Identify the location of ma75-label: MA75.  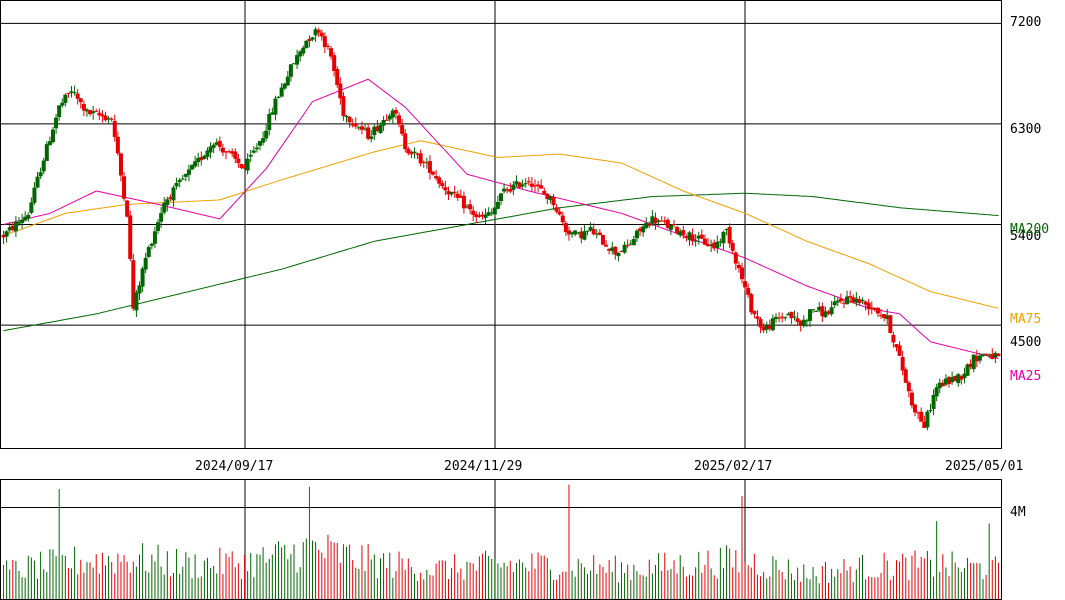
(1025, 319).